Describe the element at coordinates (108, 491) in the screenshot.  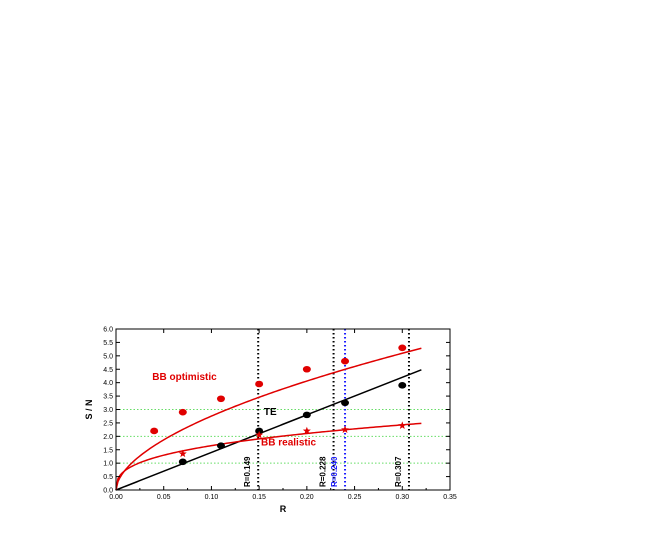
I see `y-tick-label-0: 0.0` at that location.